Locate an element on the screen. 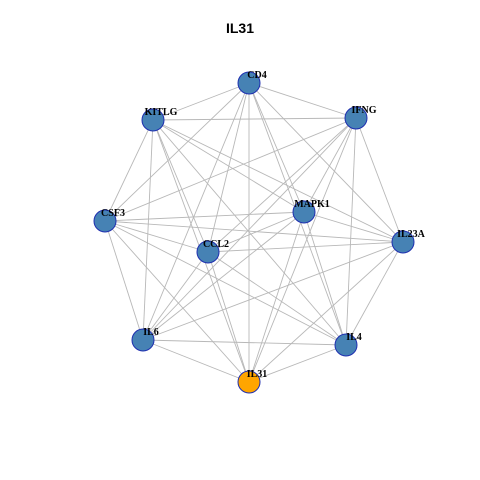 The height and width of the screenshot is (480, 480). node-ifng: IFNG is located at coordinates (360, 117).